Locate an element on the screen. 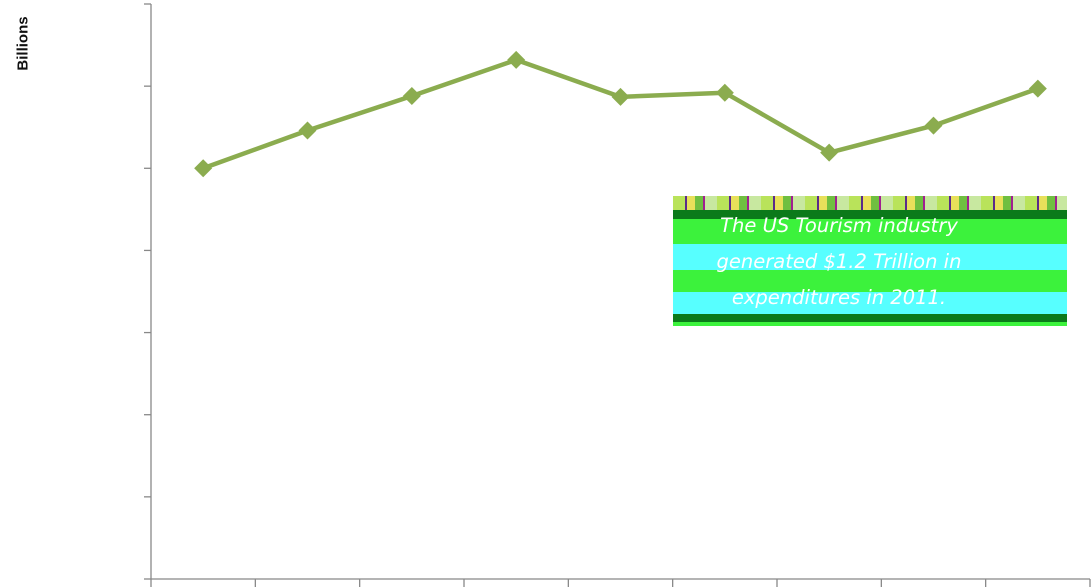  series-line is located at coordinates (620, 114).